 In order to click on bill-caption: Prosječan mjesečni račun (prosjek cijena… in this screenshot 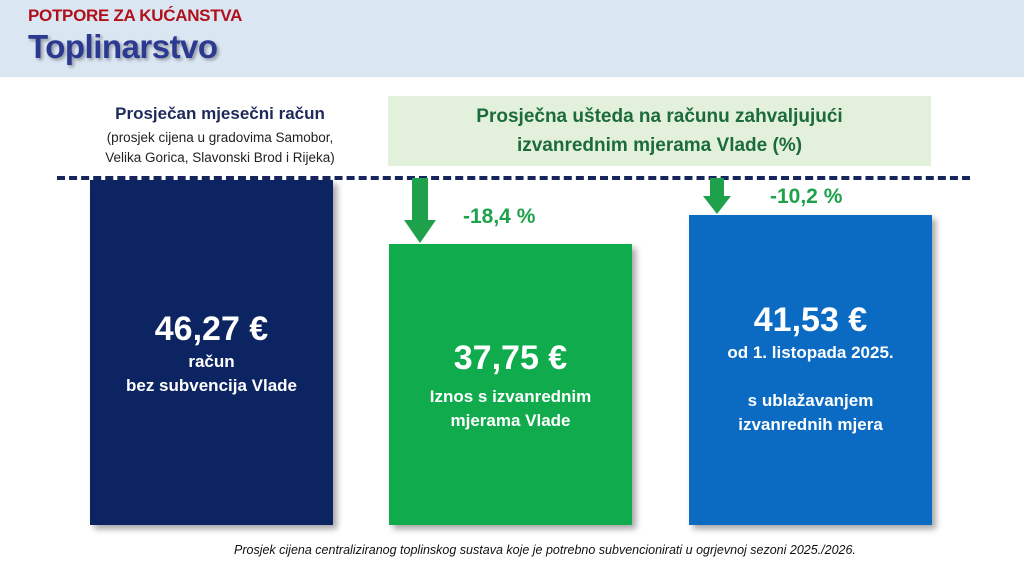, I will do `click(220, 136)`.